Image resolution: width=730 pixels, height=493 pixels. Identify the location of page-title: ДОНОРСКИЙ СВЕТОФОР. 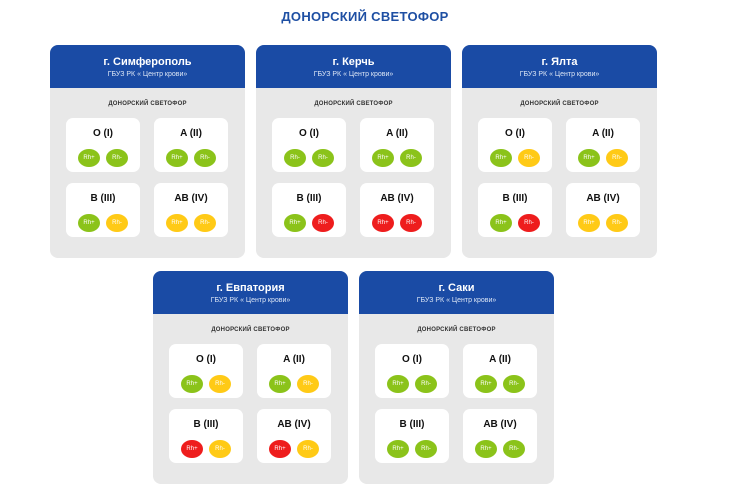
(365, 16).